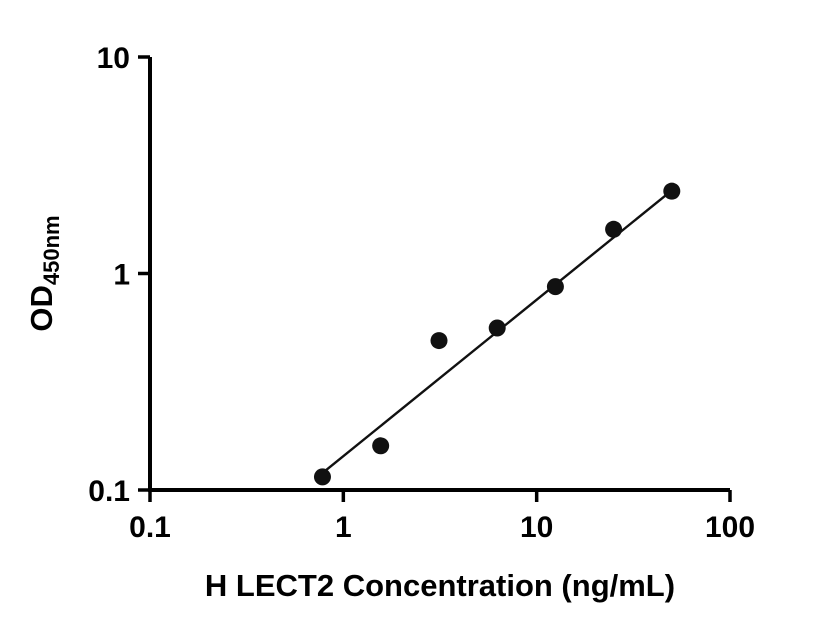 This screenshot has height=640, width=816. I want to click on y-axis-title: OD450nm, so click(44, 273).